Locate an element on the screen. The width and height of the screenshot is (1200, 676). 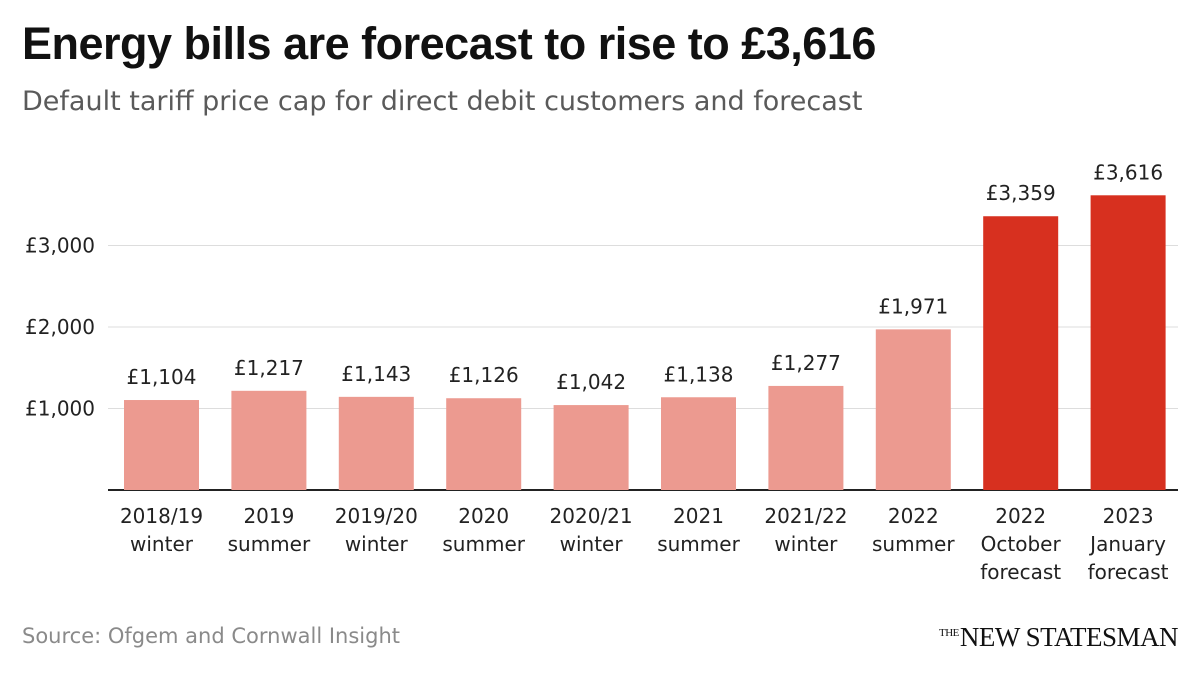
value-label: £1,277 is located at coordinates (806, 363).